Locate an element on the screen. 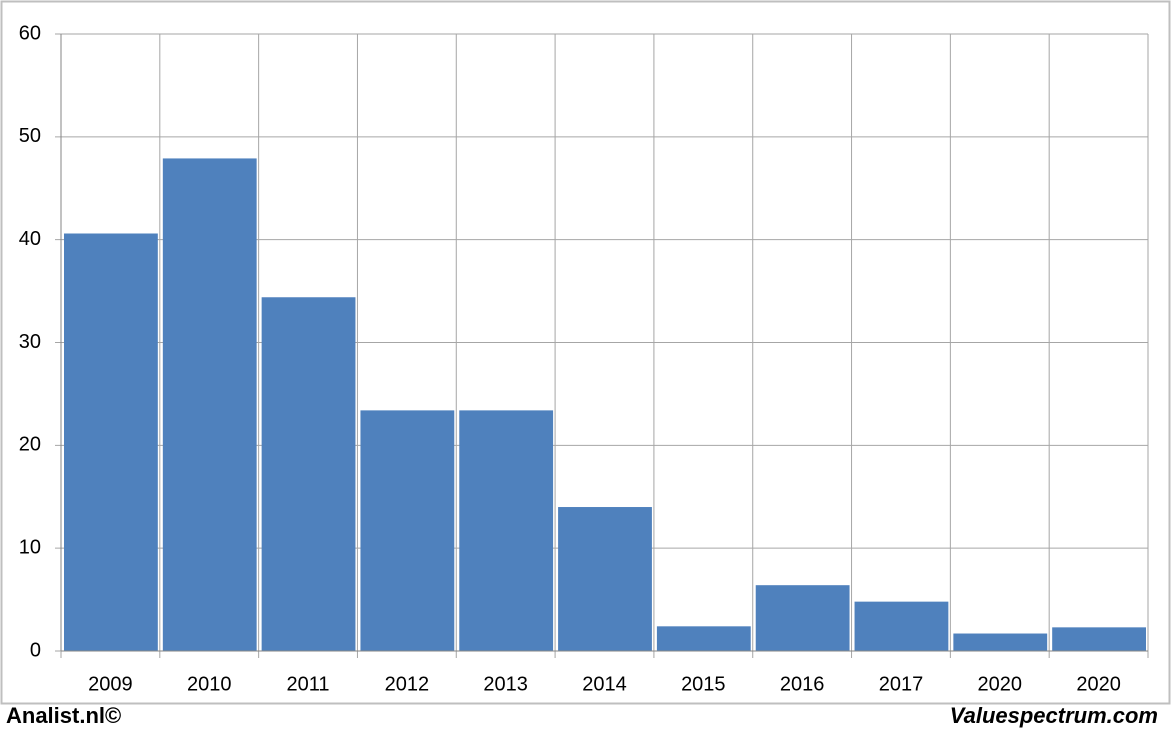 This screenshot has height=734, width=1172. x-tick-label: 2014 is located at coordinates (604, 684).